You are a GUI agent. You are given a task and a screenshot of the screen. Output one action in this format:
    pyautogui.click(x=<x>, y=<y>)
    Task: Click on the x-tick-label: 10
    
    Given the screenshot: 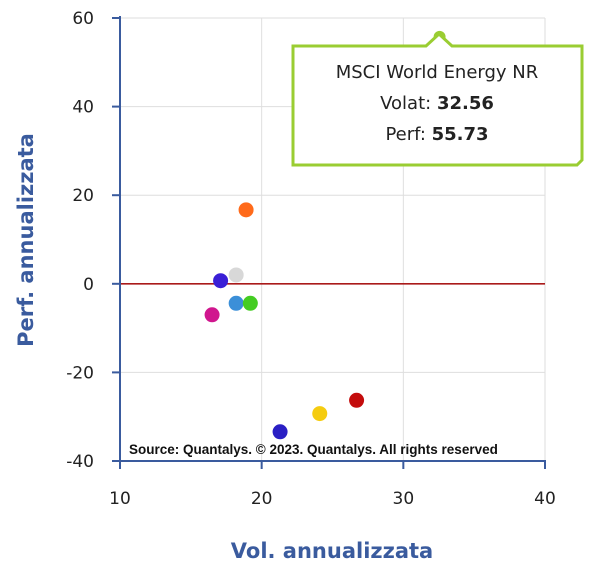 What is the action you would take?
    pyautogui.click(x=120, y=499)
    